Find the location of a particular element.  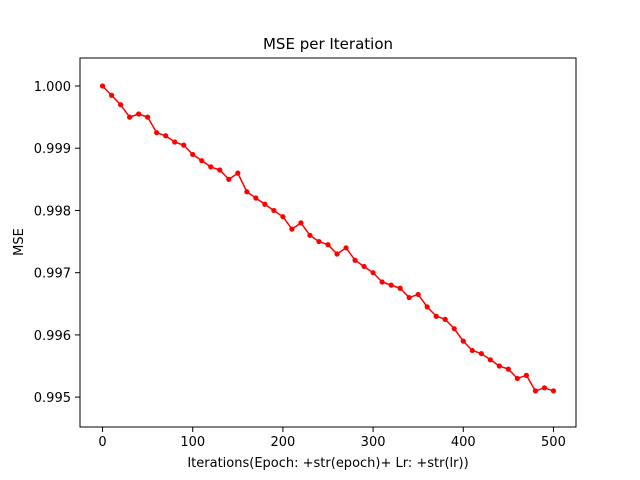

x-tick-label: 200 is located at coordinates (282, 442).